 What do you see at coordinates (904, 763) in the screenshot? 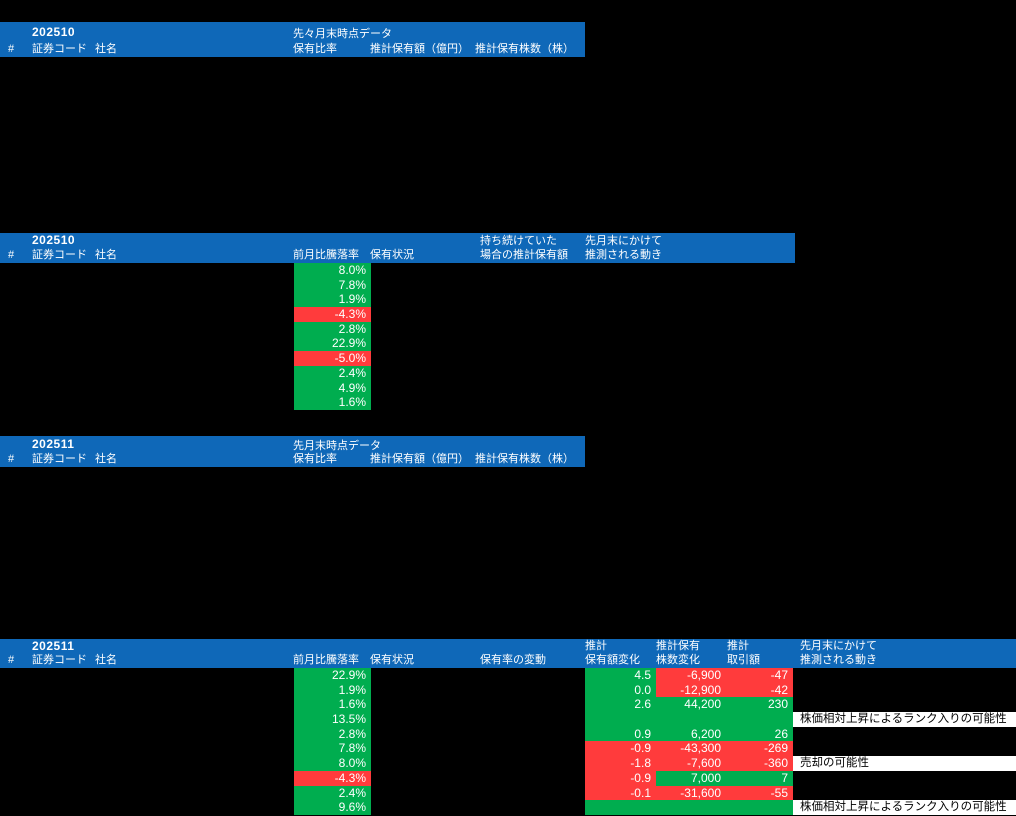
I see `movement-note-cell: 売却の可能性` at bounding box center [904, 763].